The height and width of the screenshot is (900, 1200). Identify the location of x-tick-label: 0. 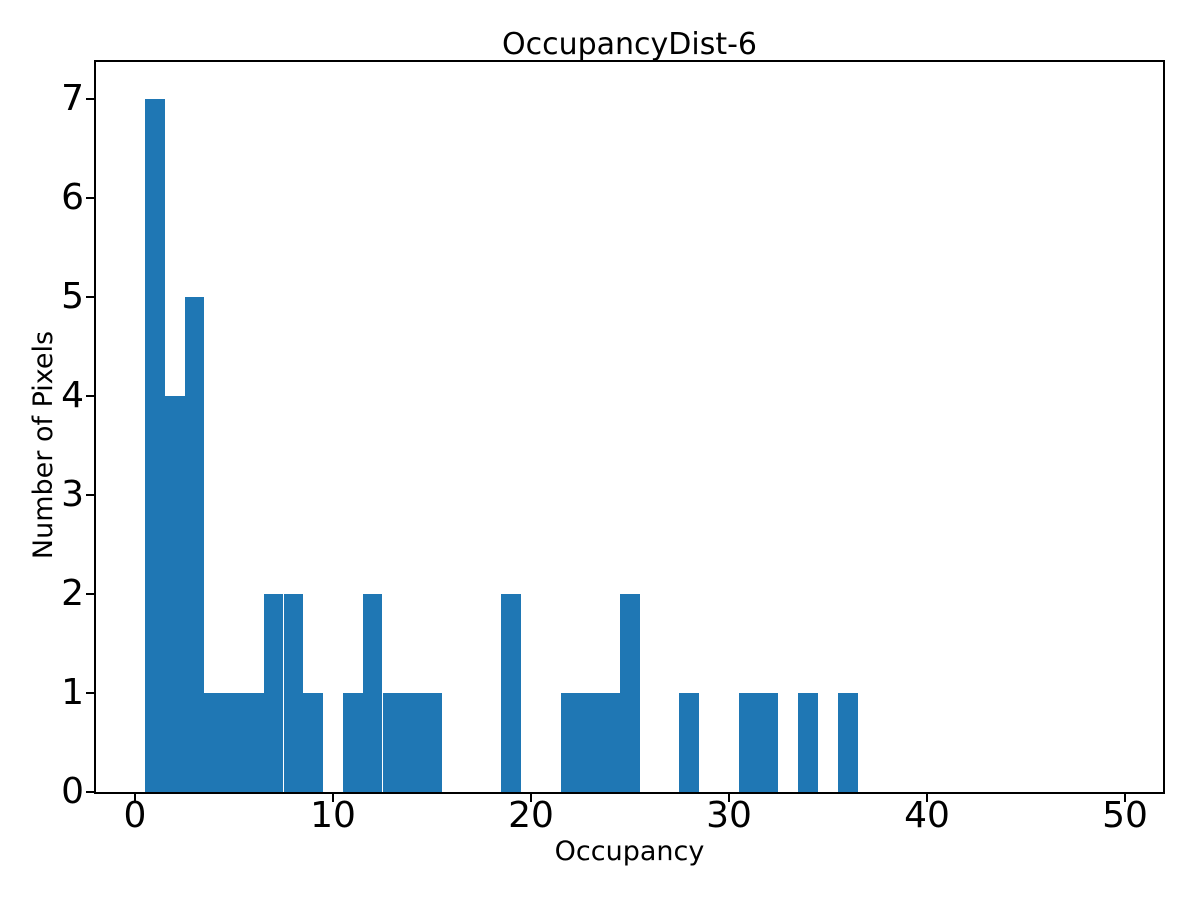
(135, 815).